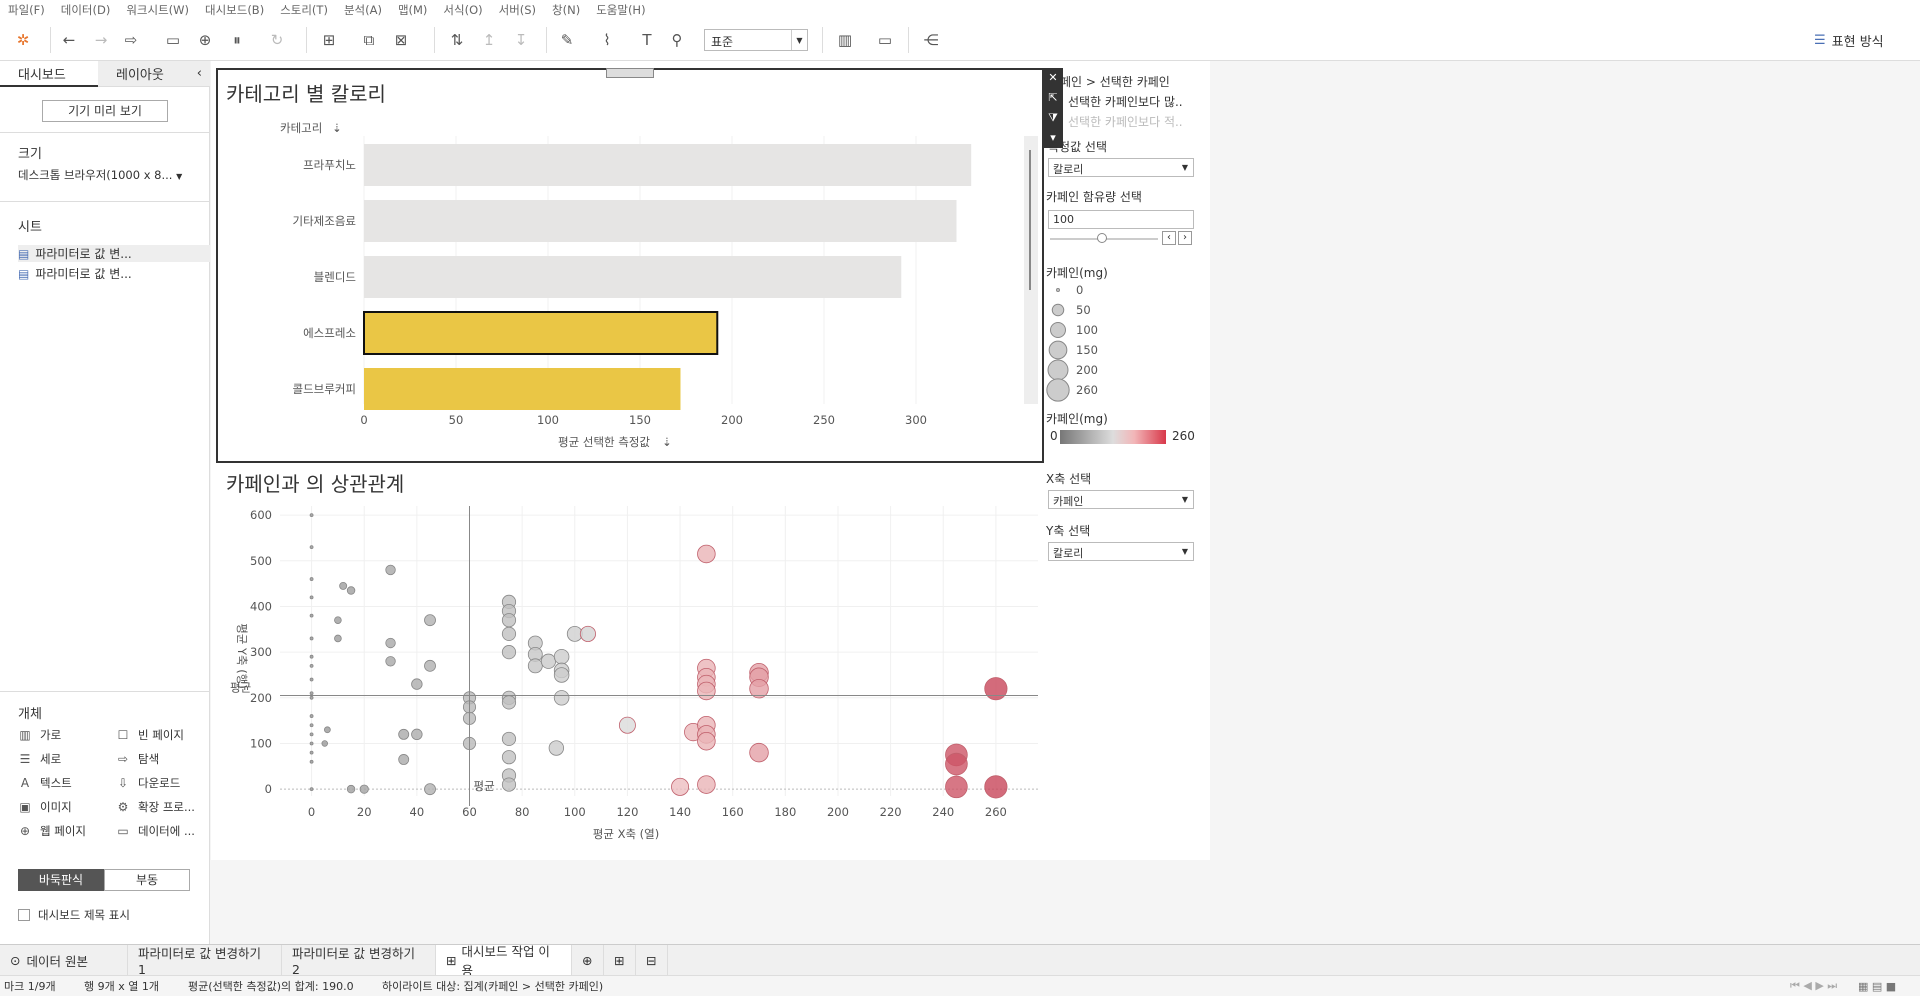  Describe the element at coordinates (1030, 220) in the screenshot. I see `scrollbar-thumb` at that location.